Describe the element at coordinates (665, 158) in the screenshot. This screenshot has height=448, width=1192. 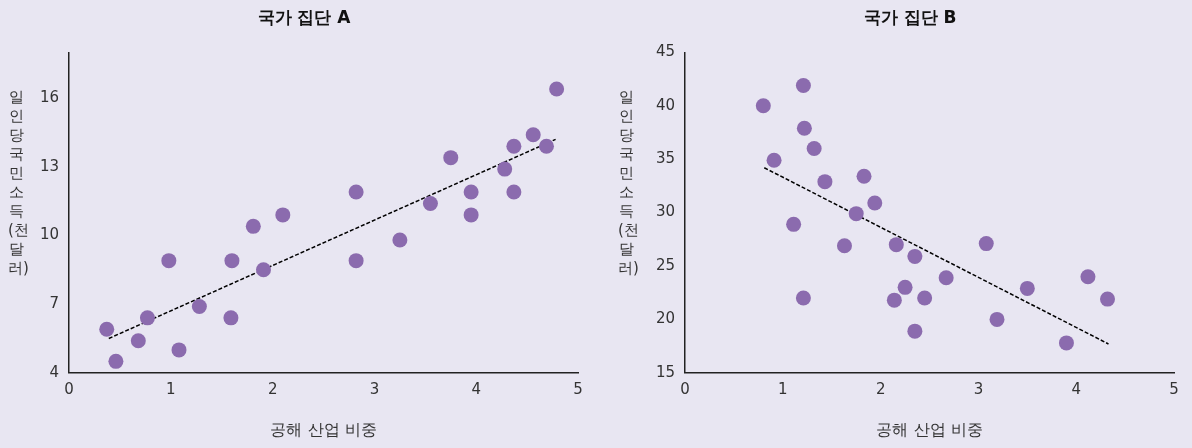
I see `y-tick-label: 35` at that location.